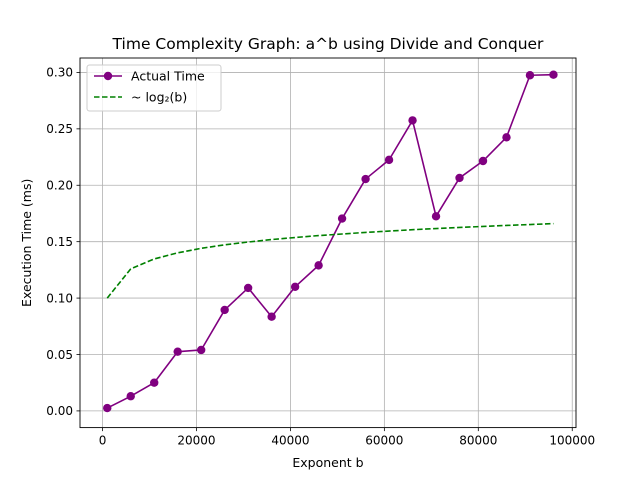  What do you see at coordinates (159, 97) in the screenshot?
I see `legend-log-label: ~ log₂(b)` at bounding box center [159, 97].